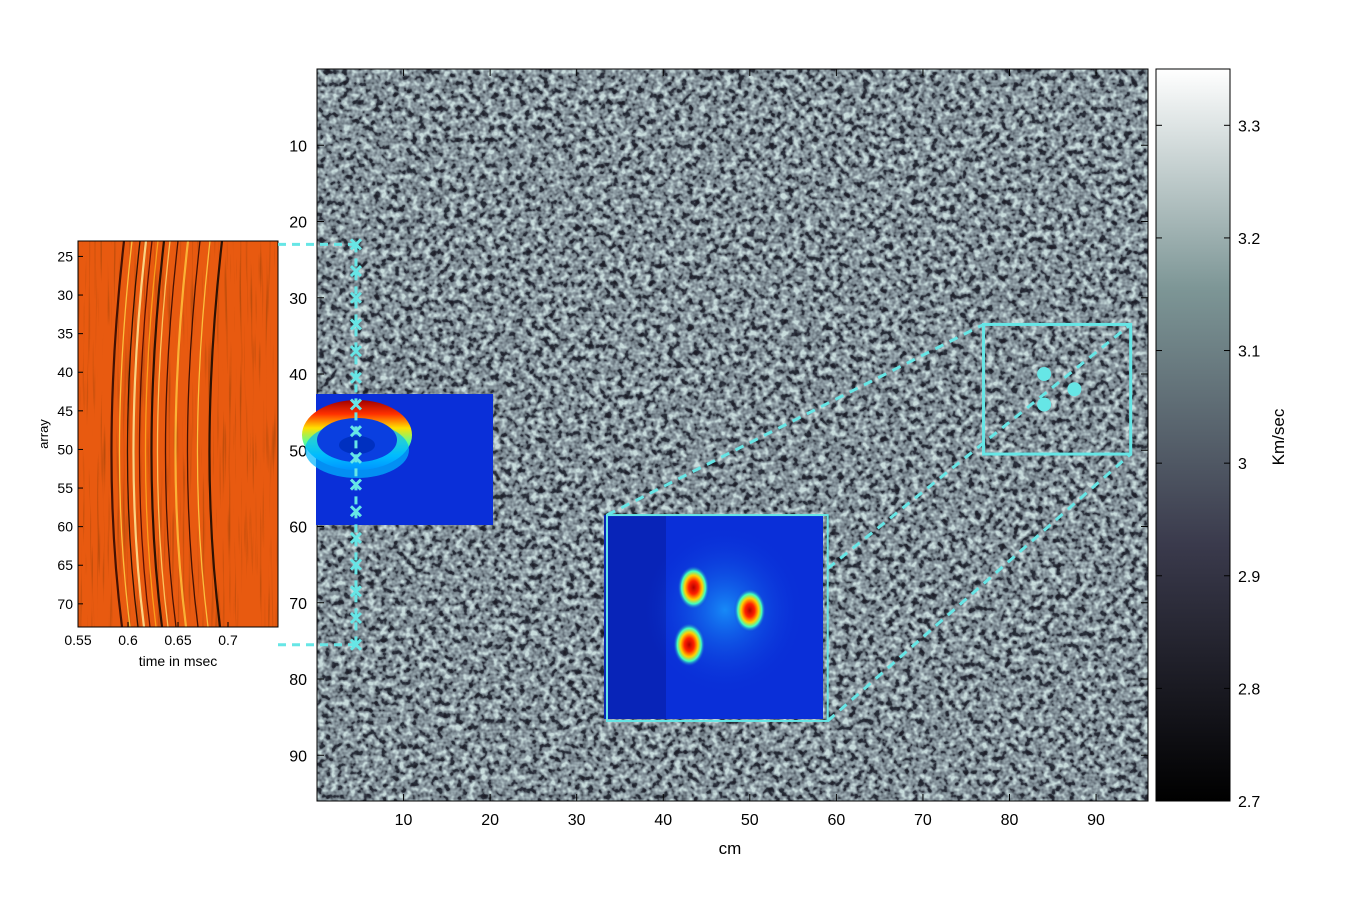 The width and height of the screenshot is (1360, 901). Describe the element at coordinates (298, 756) in the screenshot. I see `y-tick-label: 90` at that location.